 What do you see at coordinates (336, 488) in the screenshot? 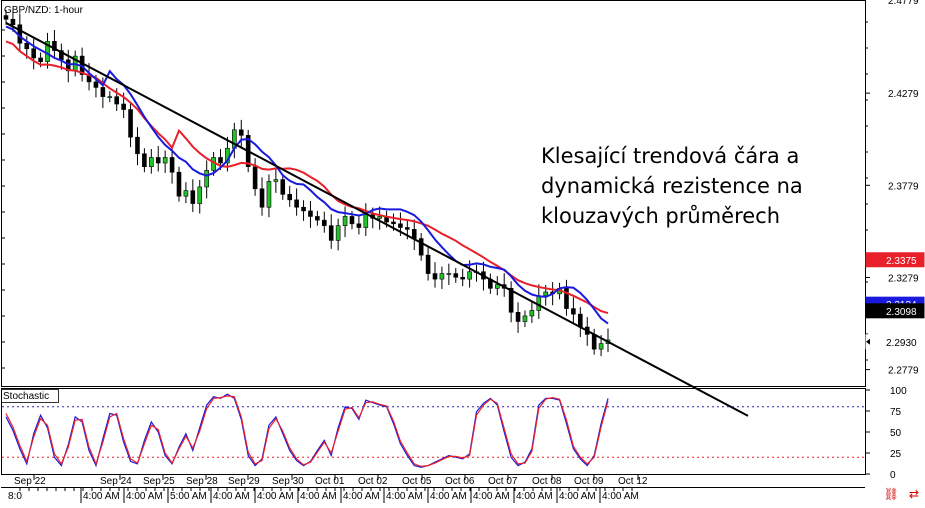
I see `x-axis-labels` at bounding box center [336, 488].